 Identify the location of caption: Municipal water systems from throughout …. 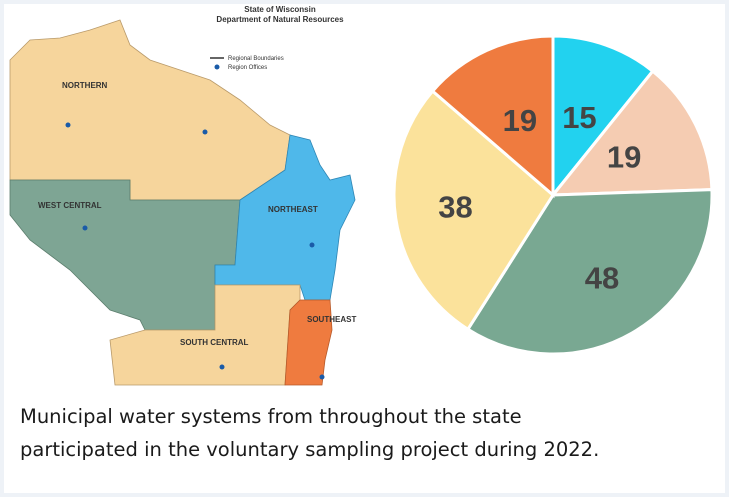
(271, 416).